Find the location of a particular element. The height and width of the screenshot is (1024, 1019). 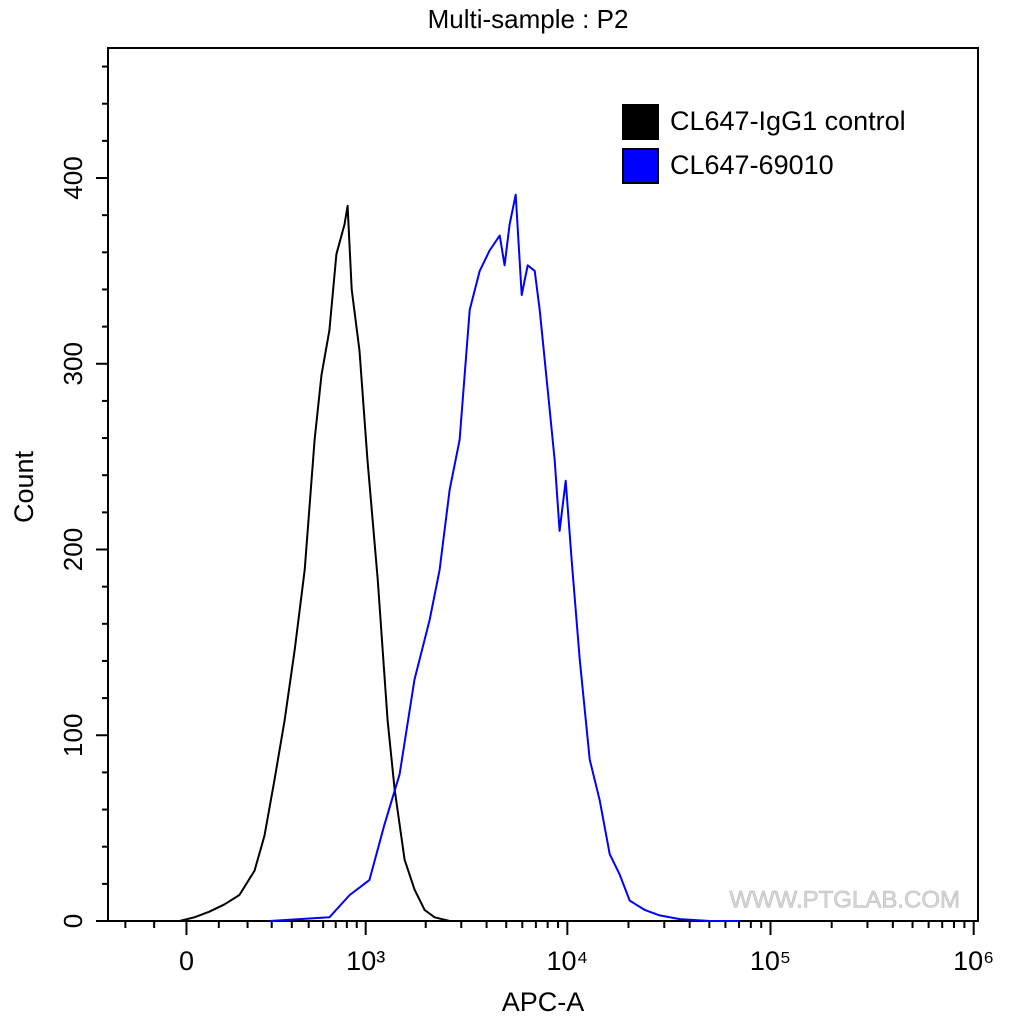

x-tick-label: 10⁶ is located at coordinates (973, 961).